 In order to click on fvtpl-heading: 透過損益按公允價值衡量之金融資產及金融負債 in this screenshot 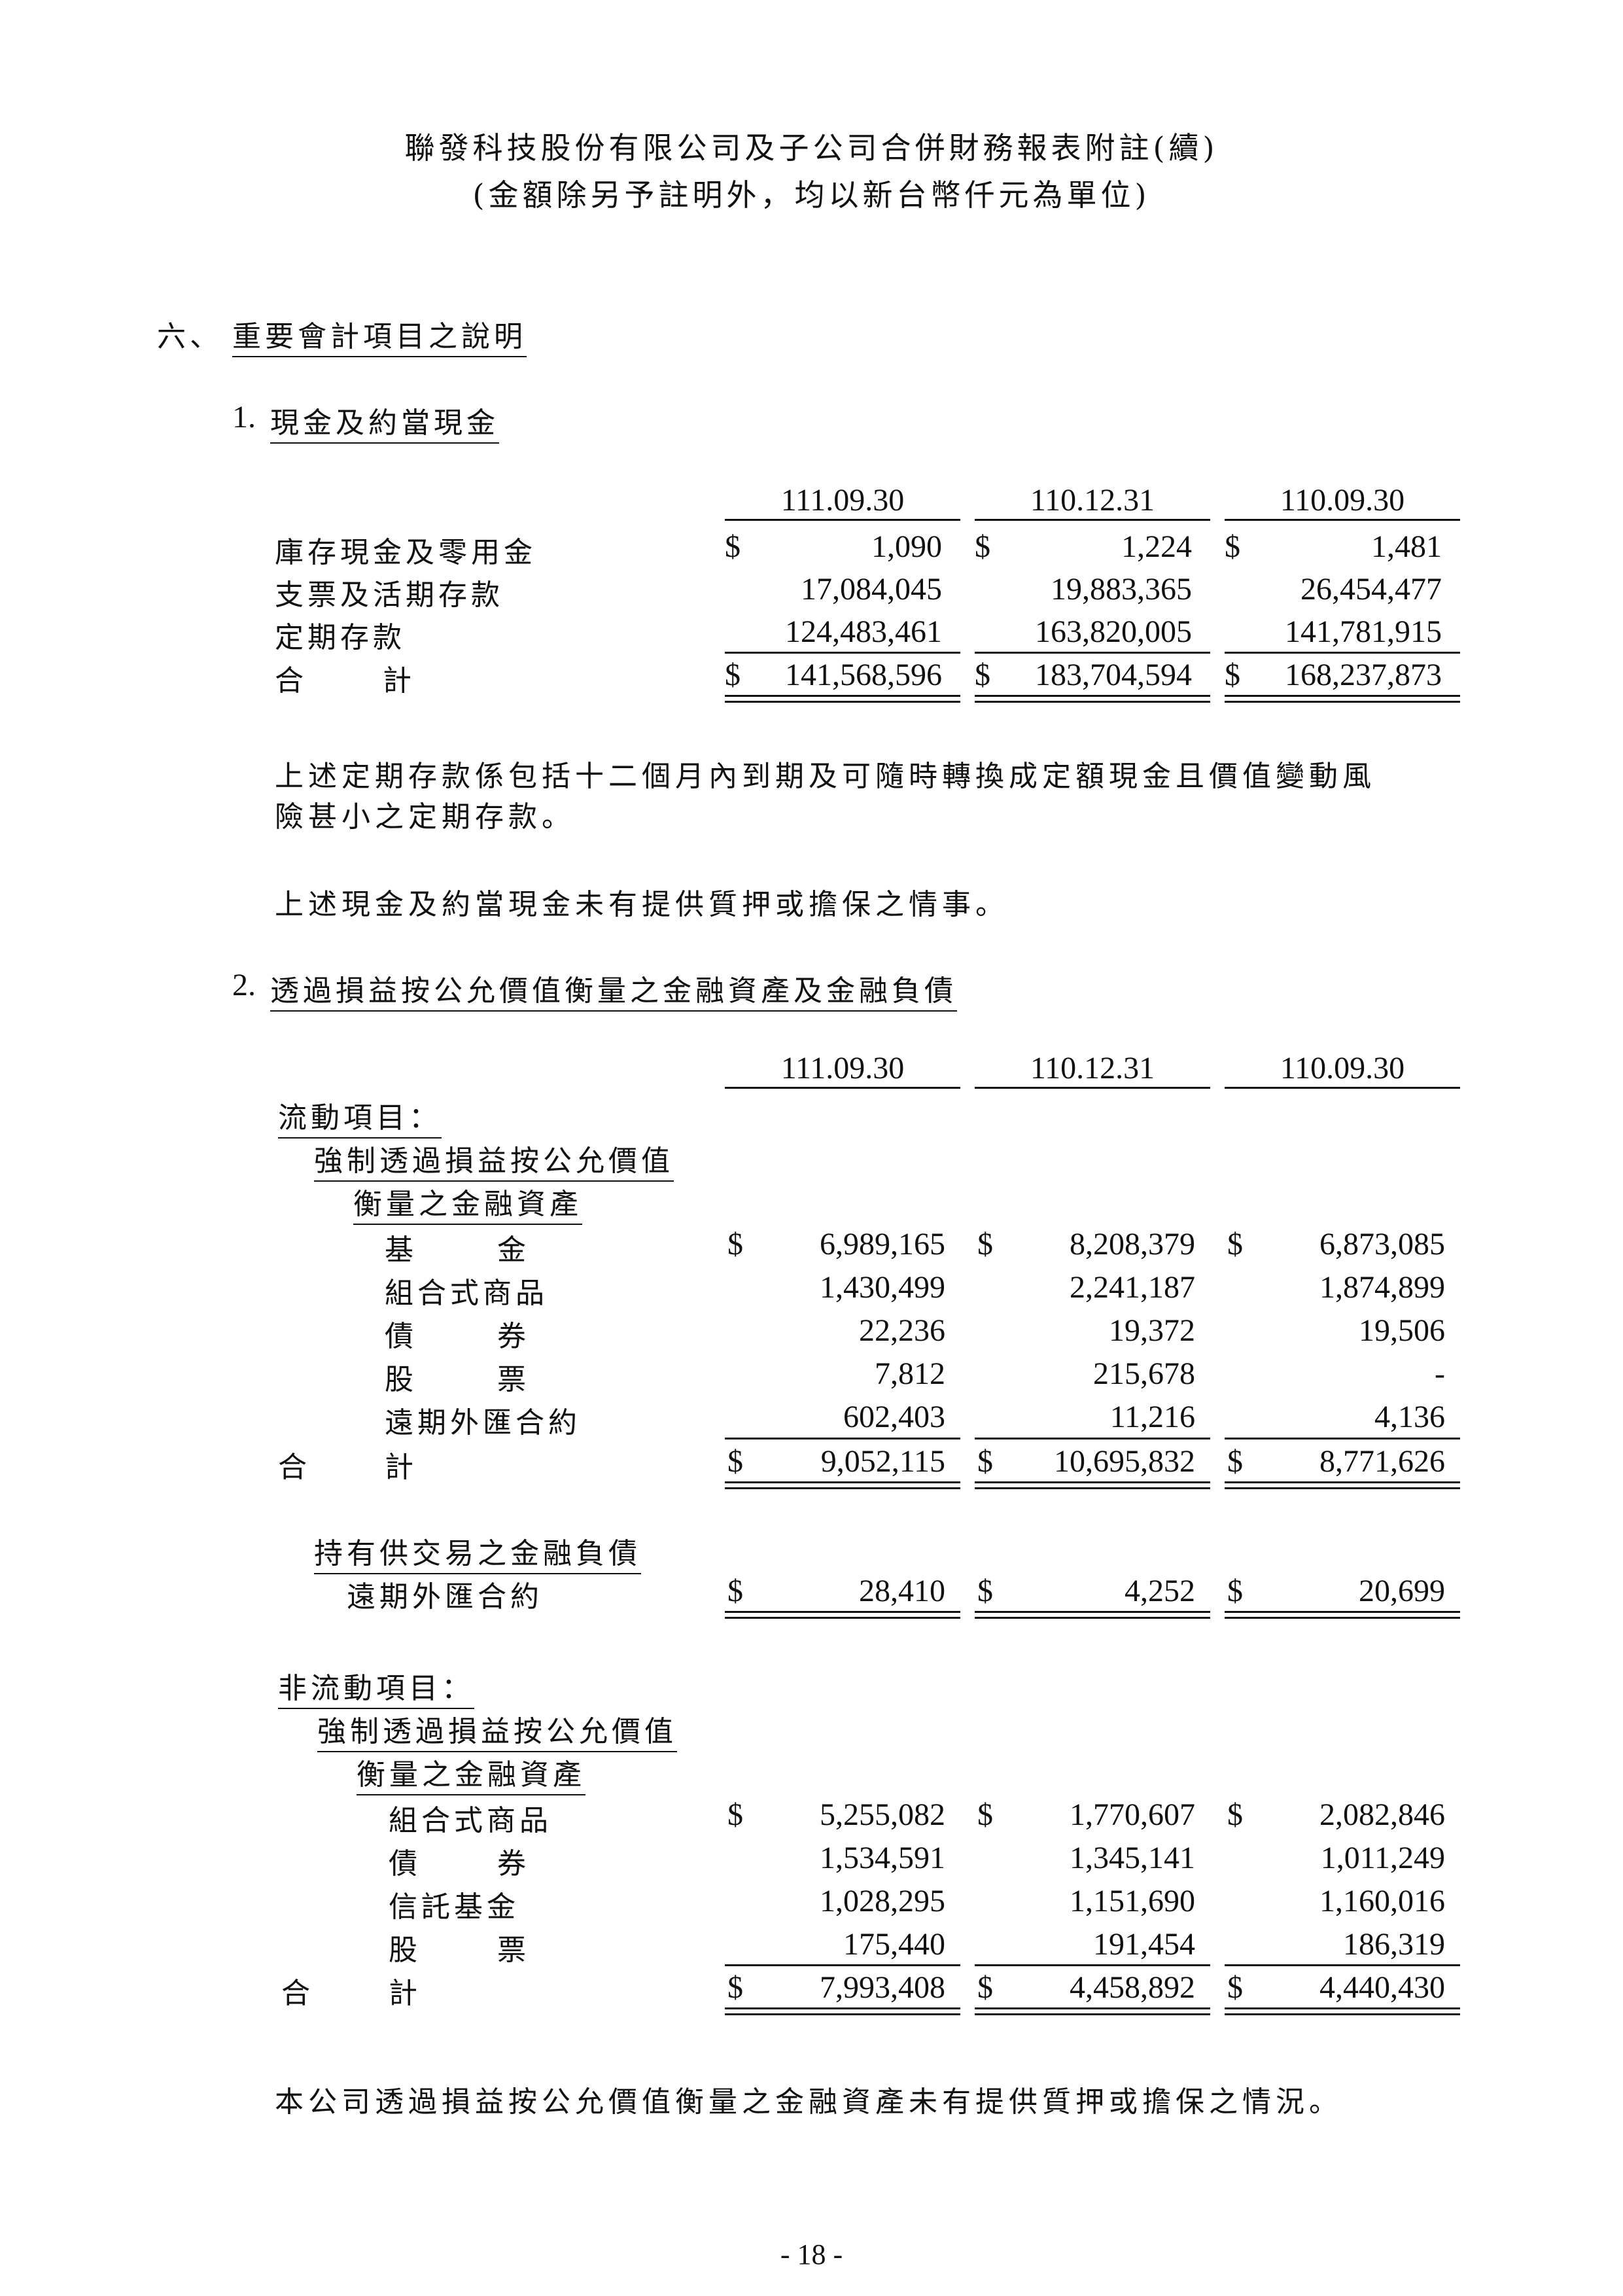, I will do `click(613, 989)`.